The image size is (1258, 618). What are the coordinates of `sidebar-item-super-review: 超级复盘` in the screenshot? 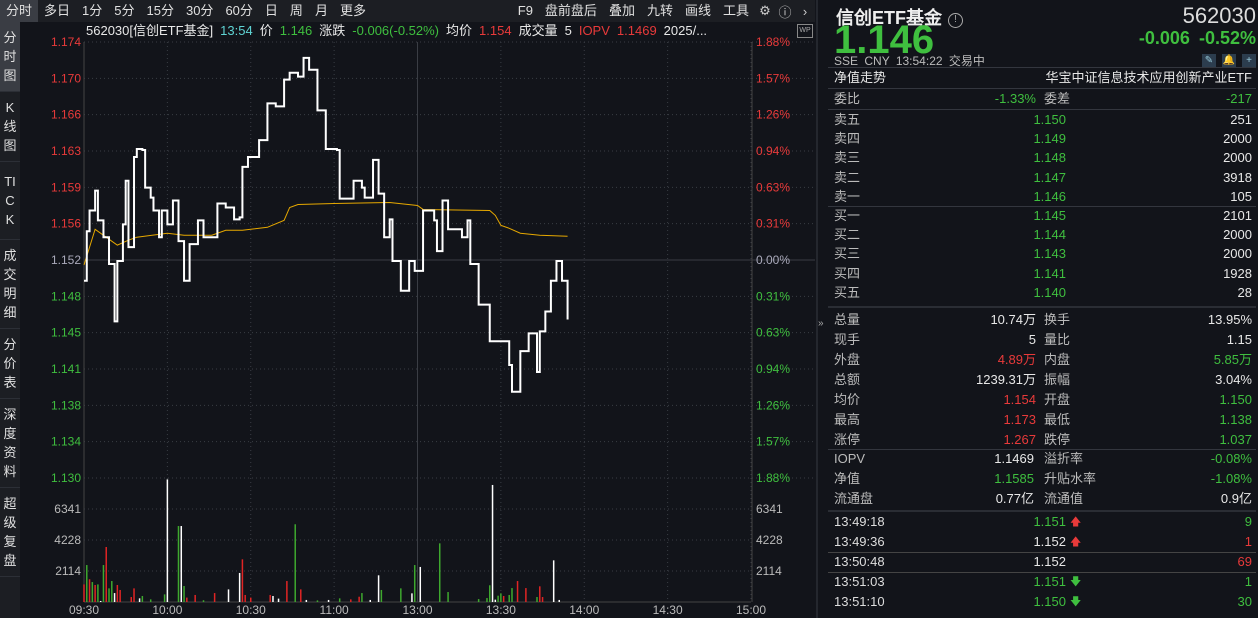 It's located at (10, 532).